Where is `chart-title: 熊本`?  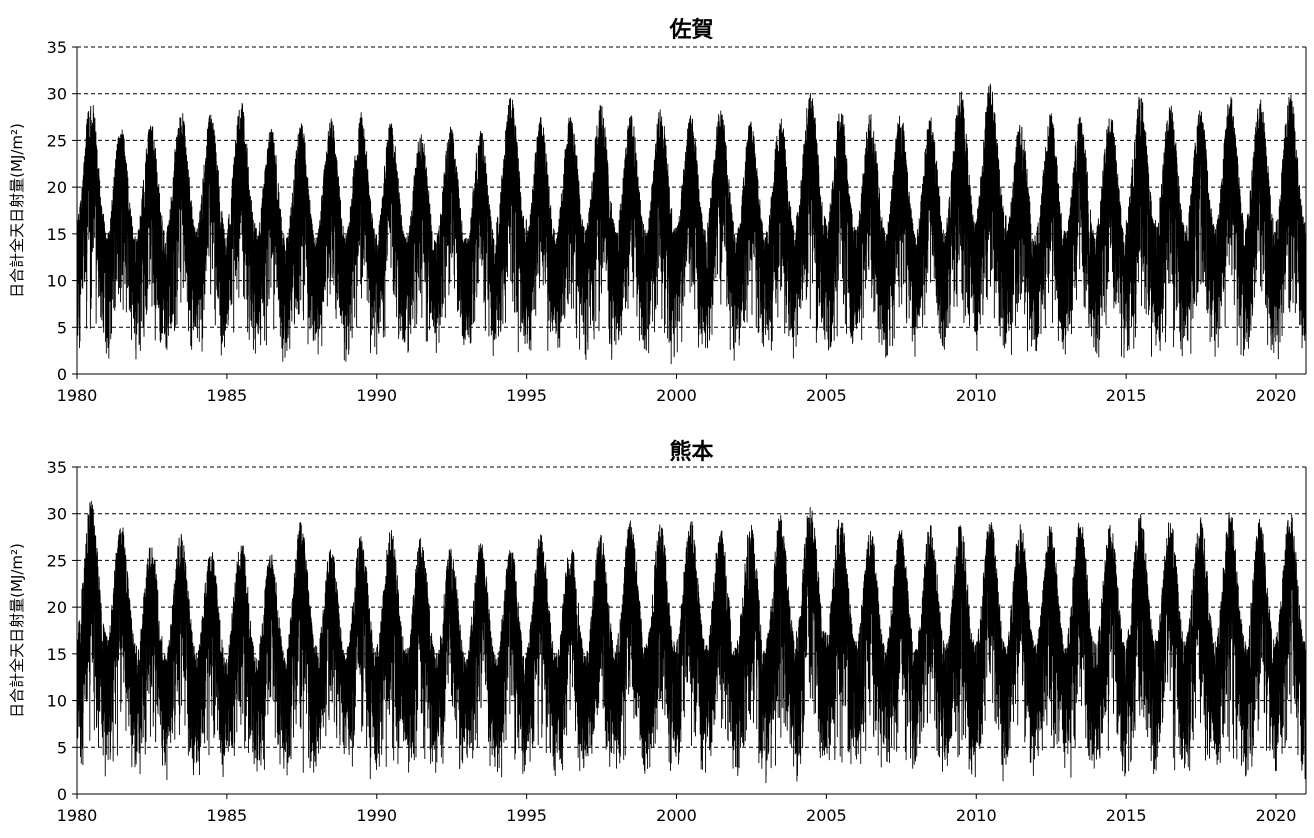
chart-title: 熊本 is located at coordinates (691, 452).